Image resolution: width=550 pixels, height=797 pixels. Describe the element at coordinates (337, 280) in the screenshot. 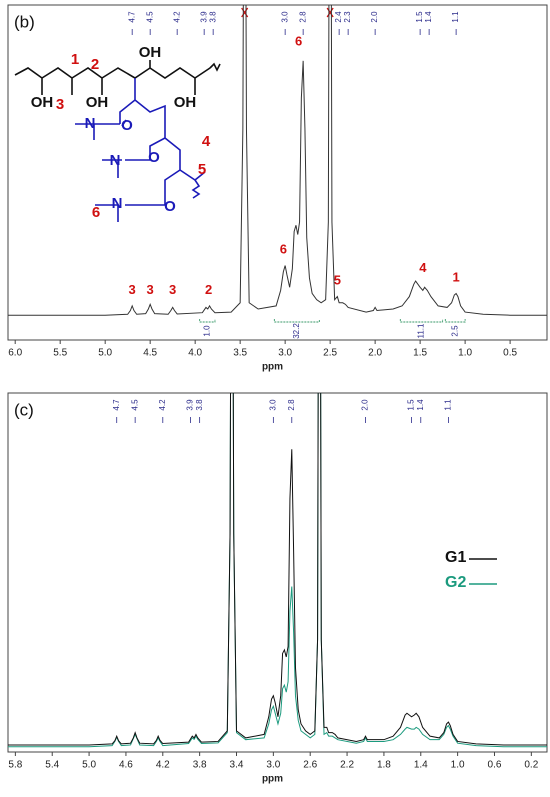

I see `peak-assignment: 5` at that location.